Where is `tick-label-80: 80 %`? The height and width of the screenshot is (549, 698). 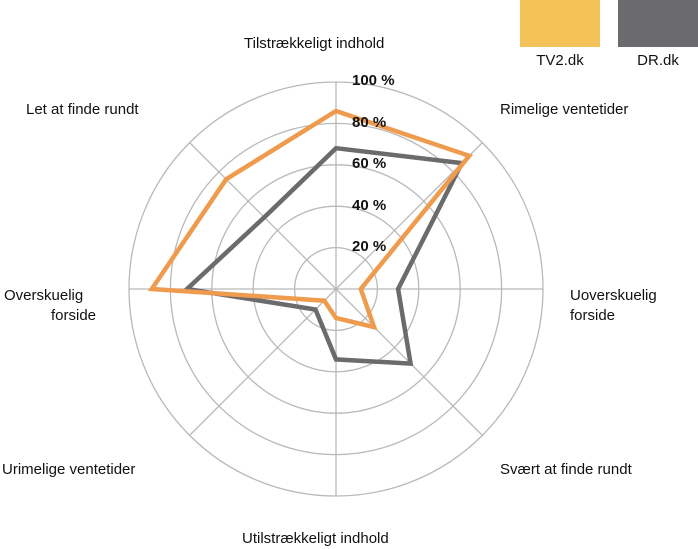
tick-label-80: 80 % is located at coordinates (369, 122).